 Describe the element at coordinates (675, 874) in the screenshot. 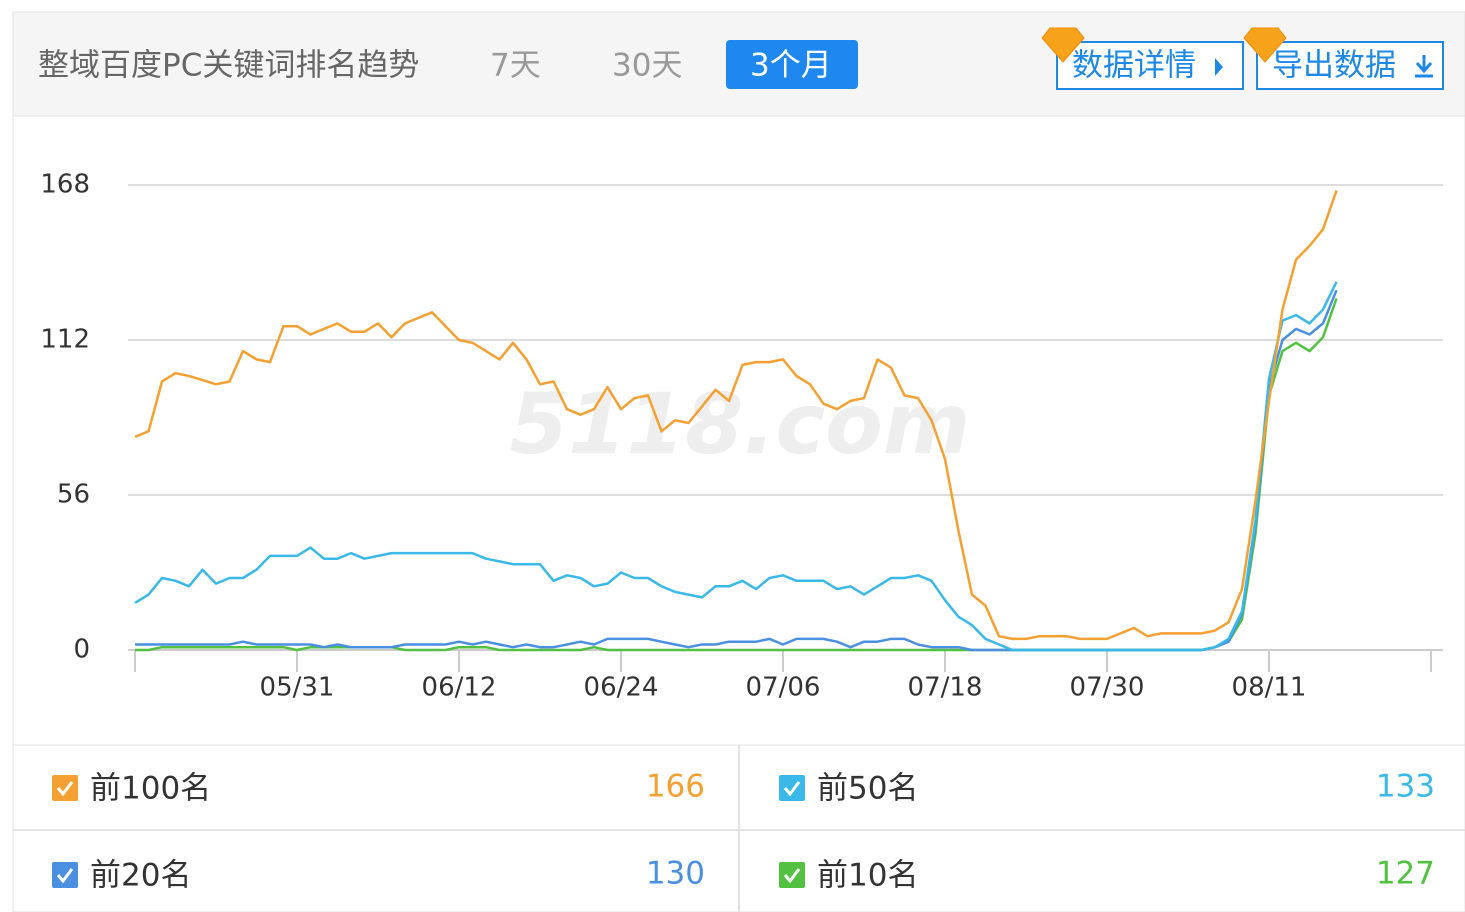

I see `legend-value: 130` at that location.